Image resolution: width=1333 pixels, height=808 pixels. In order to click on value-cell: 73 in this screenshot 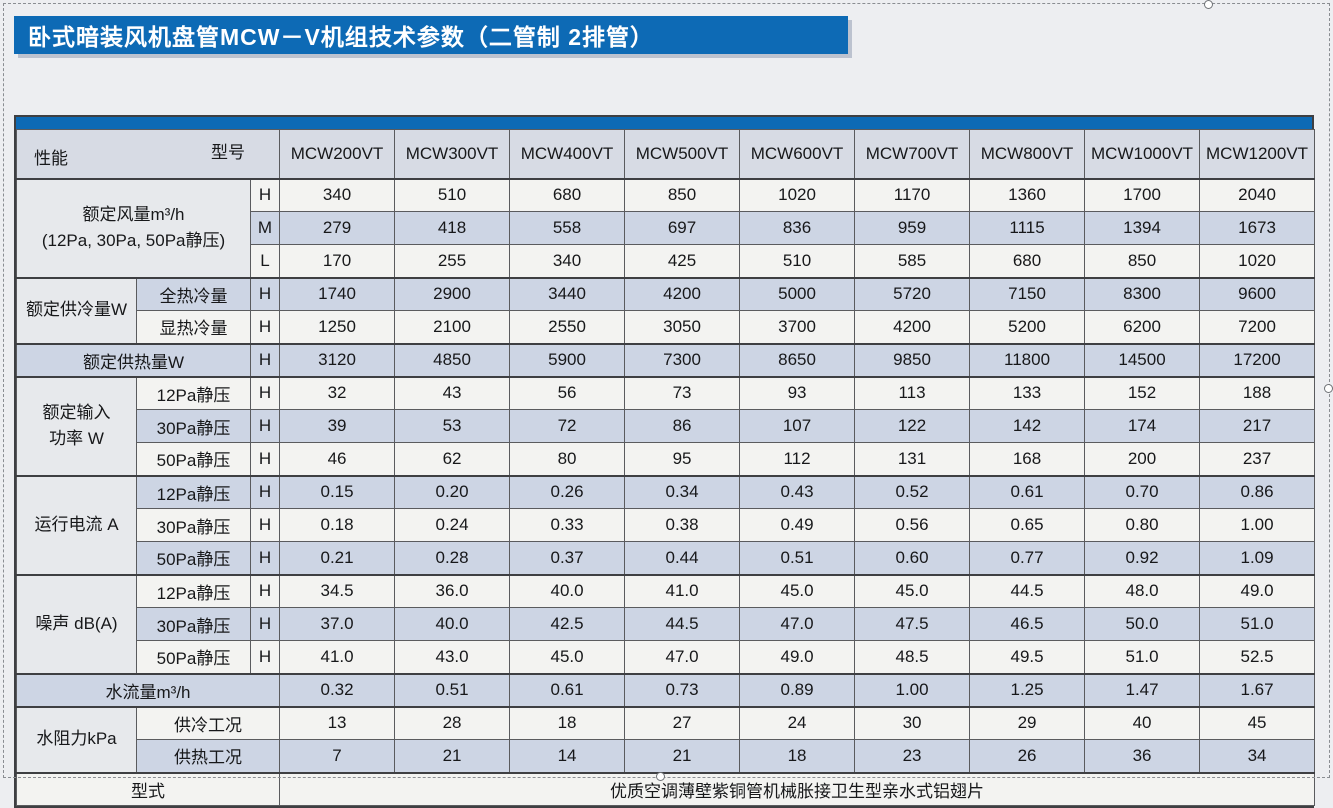, I will do `click(682, 392)`.